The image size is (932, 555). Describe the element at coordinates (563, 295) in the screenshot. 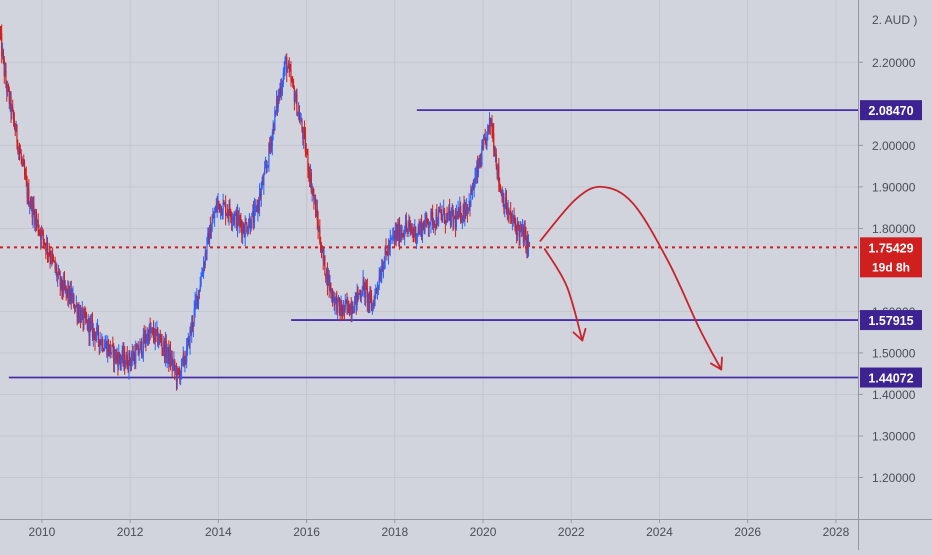

I see `projection-drop-arrow` at that location.